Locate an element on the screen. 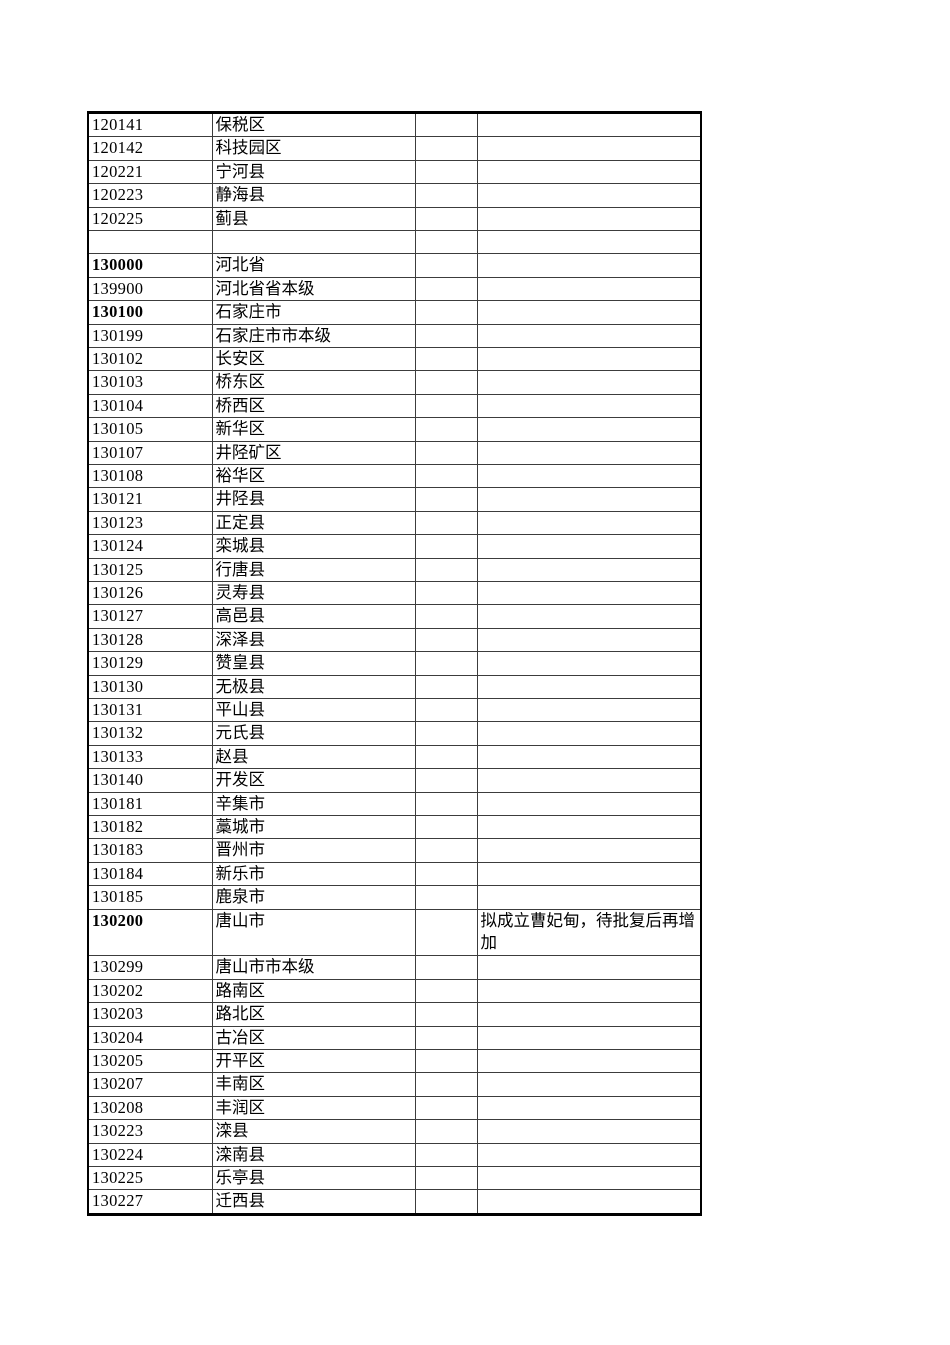 The width and height of the screenshot is (950, 1345). code-cell: 130127 is located at coordinates (150, 616).